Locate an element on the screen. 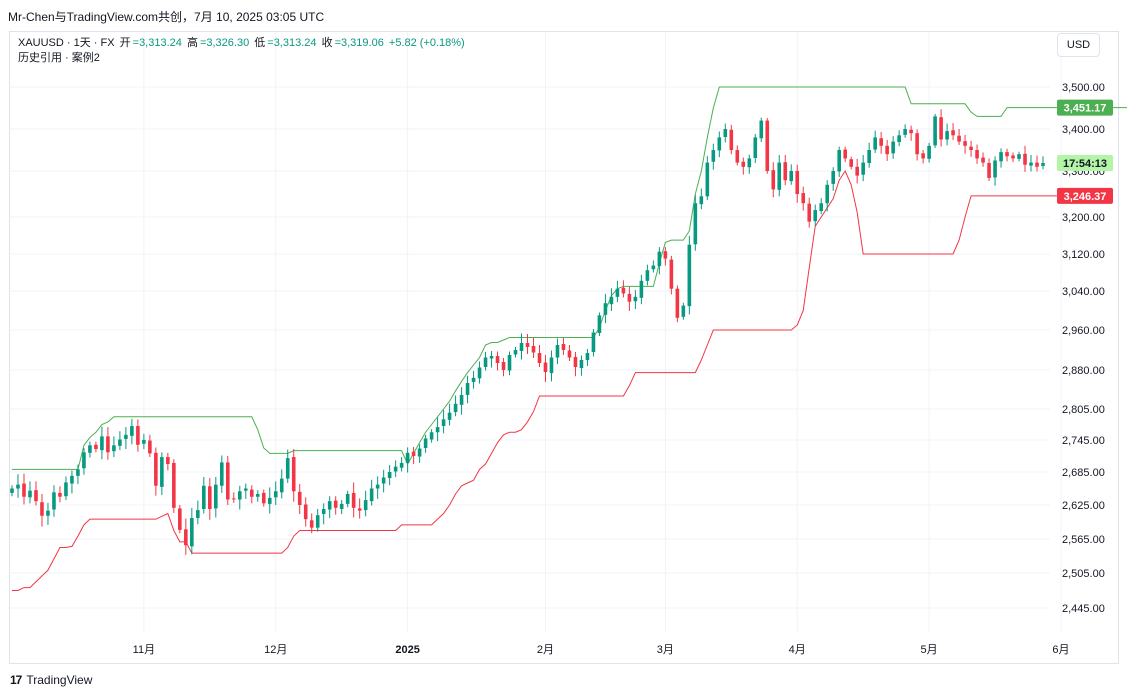 Image resolution: width=1129 pixels, height=699 pixels. tradingview-brand: TradingView is located at coordinates (59, 680).